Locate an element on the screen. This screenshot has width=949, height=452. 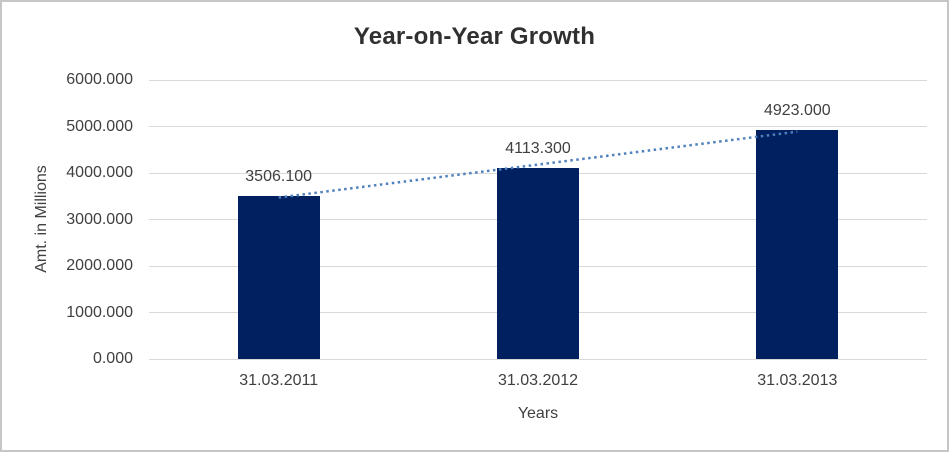
trendline-path is located at coordinates (538, 164).